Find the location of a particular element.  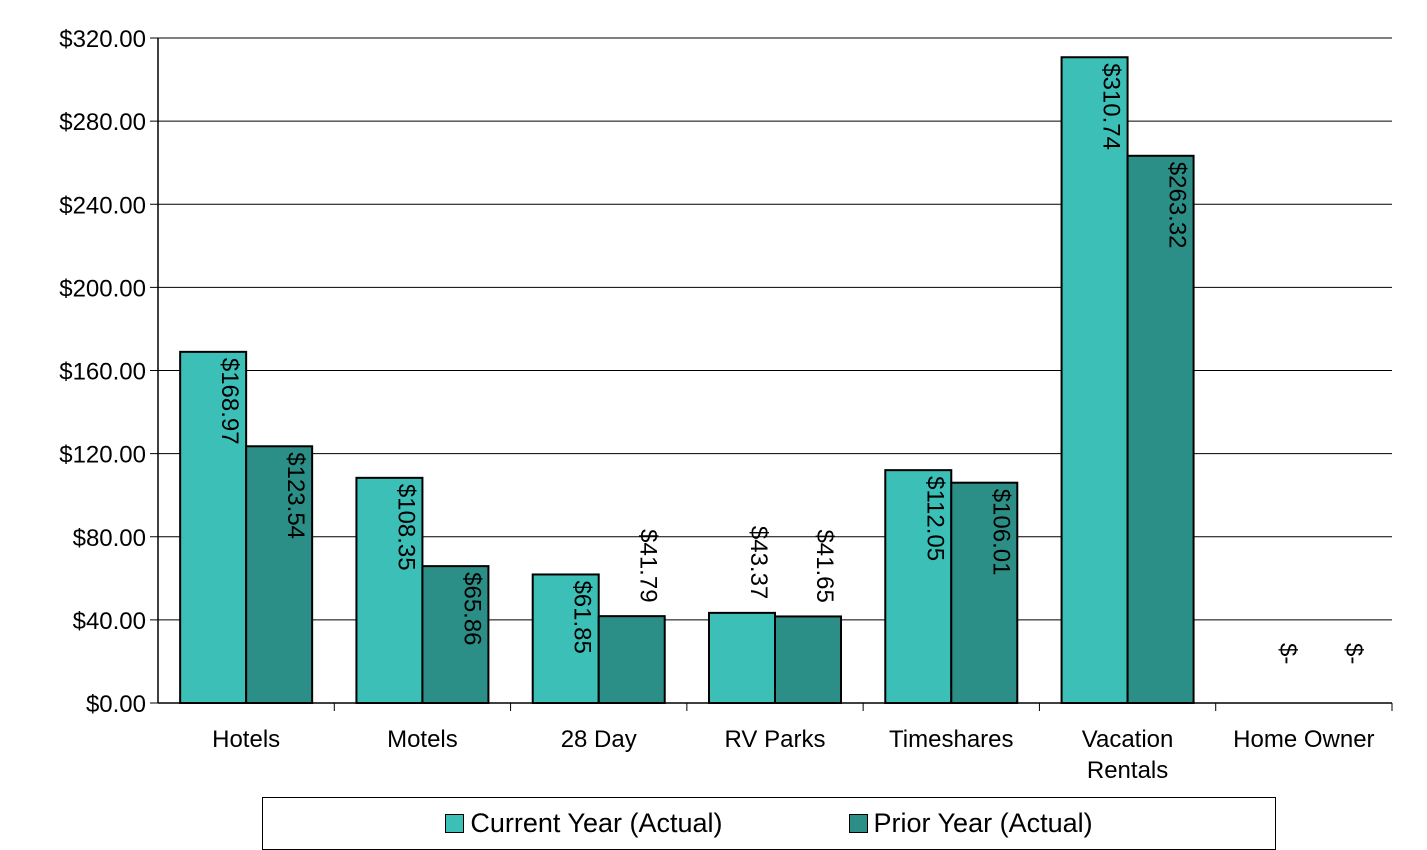

legend-item-prior-year: Prior Year (Actual) is located at coordinates (970, 823).